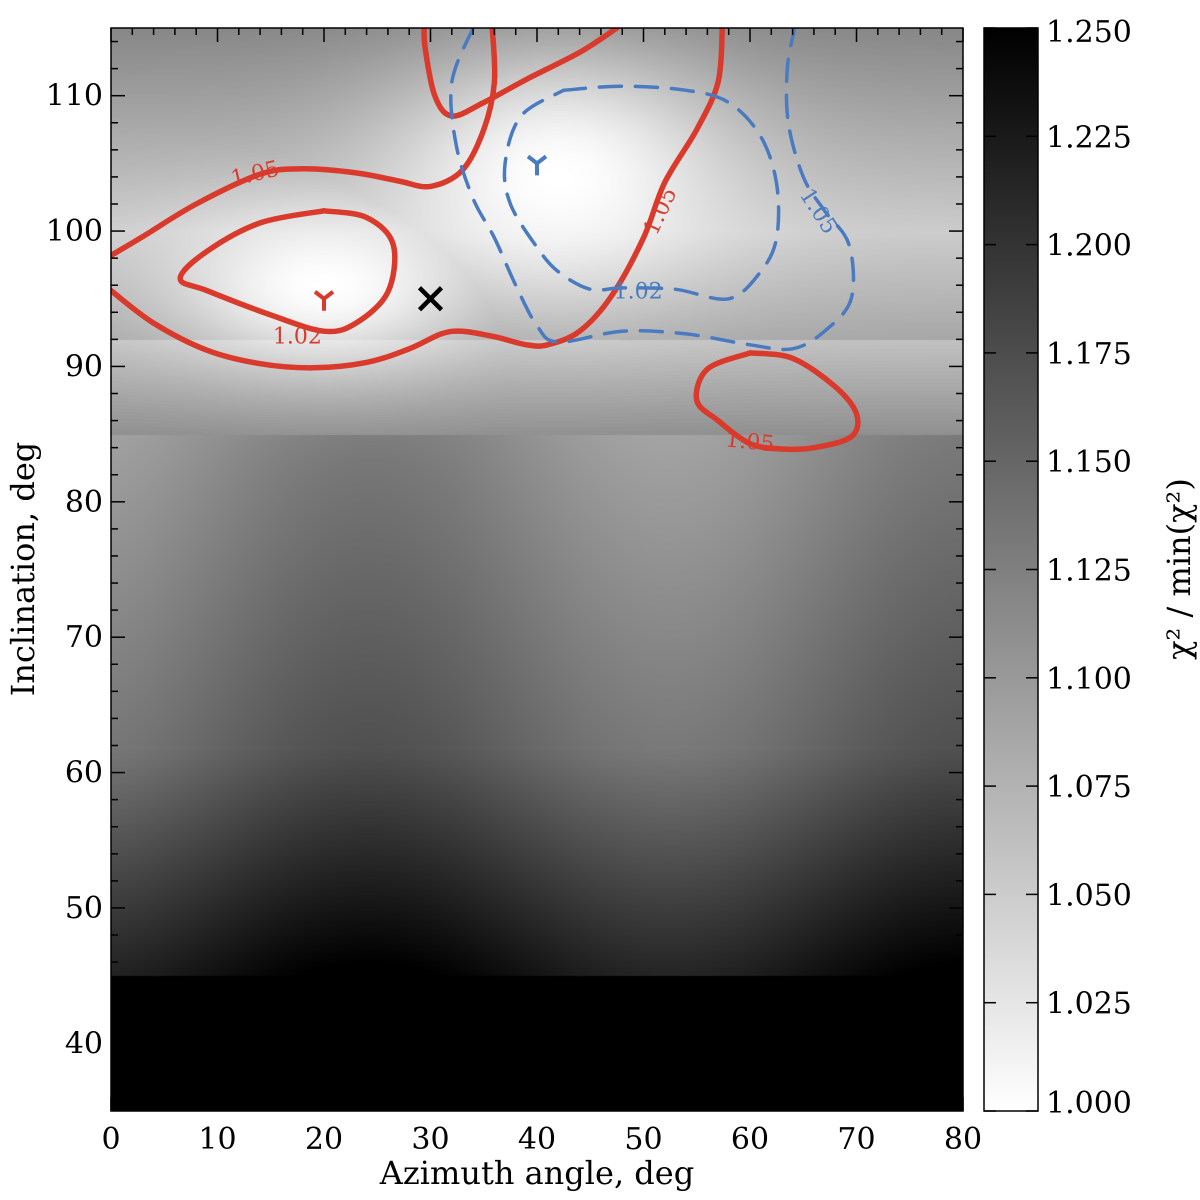 Image resolution: width=1200 pixels, height=1200 pixels. Describe the element at coordinates (1089, 246) in the screenshot. I see `colorbar-tick-label: 1.200` at that location.